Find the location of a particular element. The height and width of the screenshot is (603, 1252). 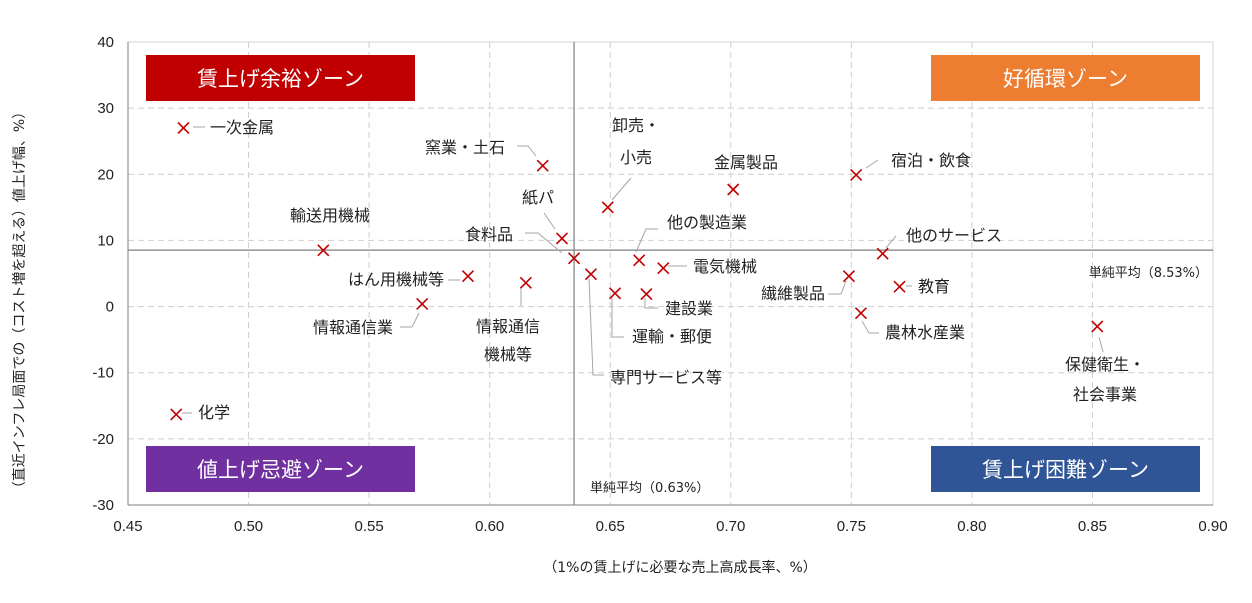

x-tick-label: 0.75 is located at coordinates (851, 526).